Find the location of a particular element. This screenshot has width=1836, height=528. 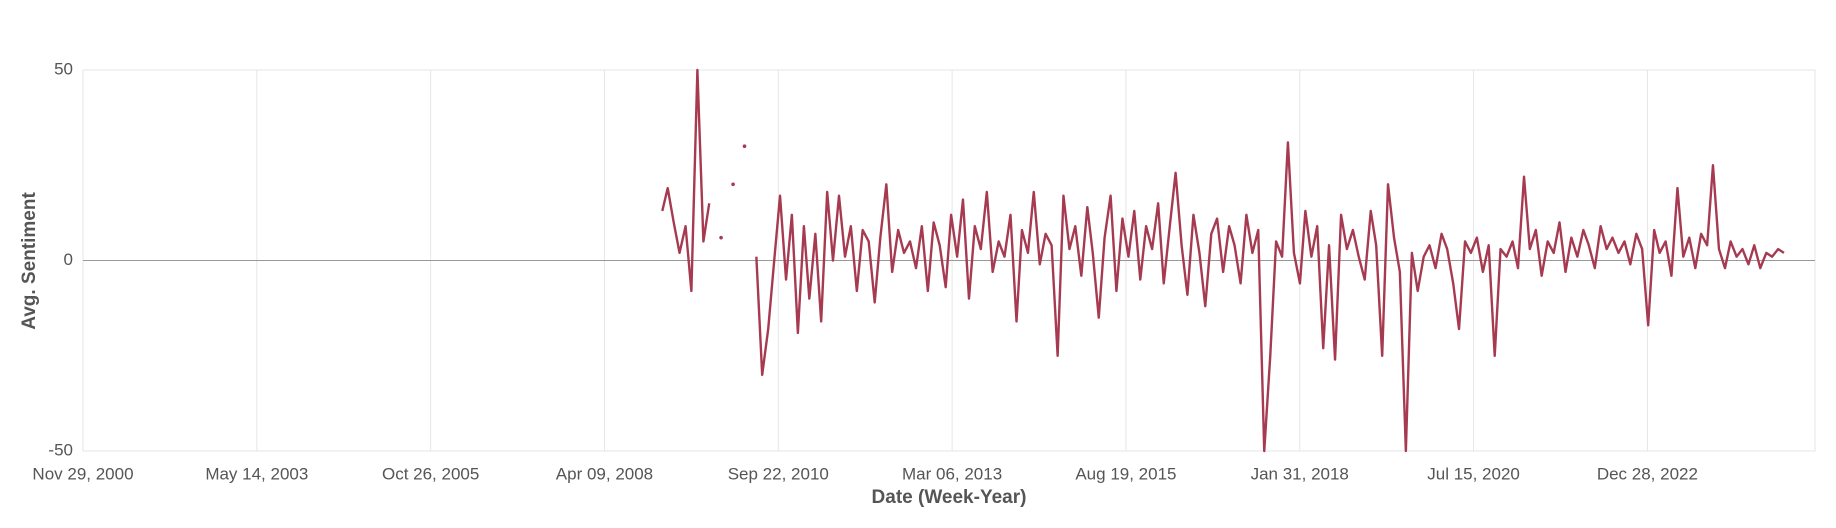

x-axis-title: Date (Week-Year) is located at coordinates (949, 497).